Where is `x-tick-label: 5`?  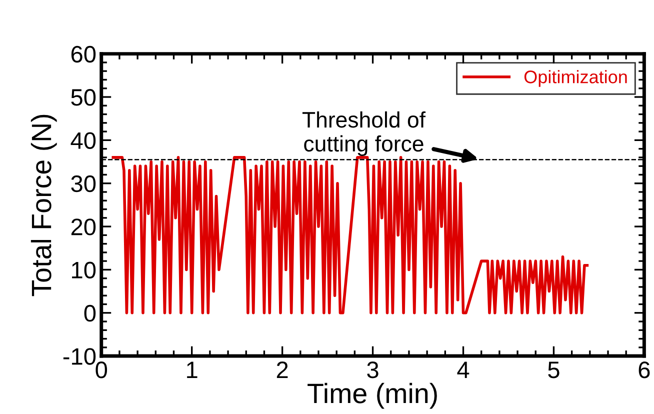
x-tick-label: 5 is located at coordinates (554, 370).